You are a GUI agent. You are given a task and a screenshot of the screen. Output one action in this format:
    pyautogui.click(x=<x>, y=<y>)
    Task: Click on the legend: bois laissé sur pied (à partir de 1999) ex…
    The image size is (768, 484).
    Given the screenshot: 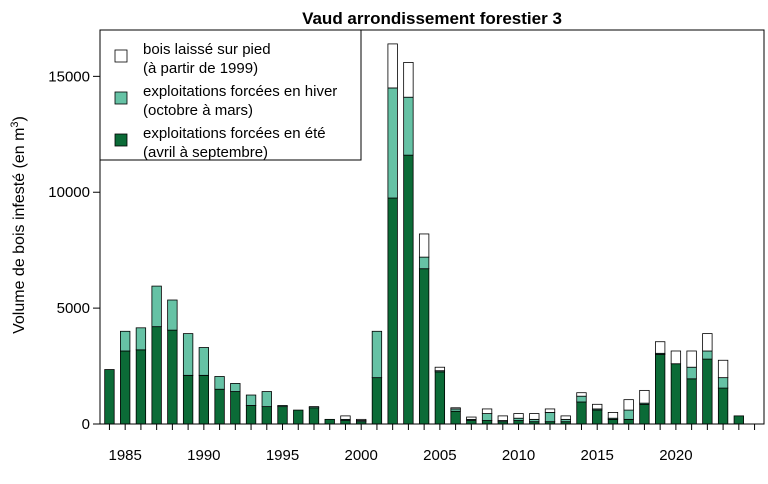 What is the action you would take?
    pyautogui.click(x=230, y=95)
    